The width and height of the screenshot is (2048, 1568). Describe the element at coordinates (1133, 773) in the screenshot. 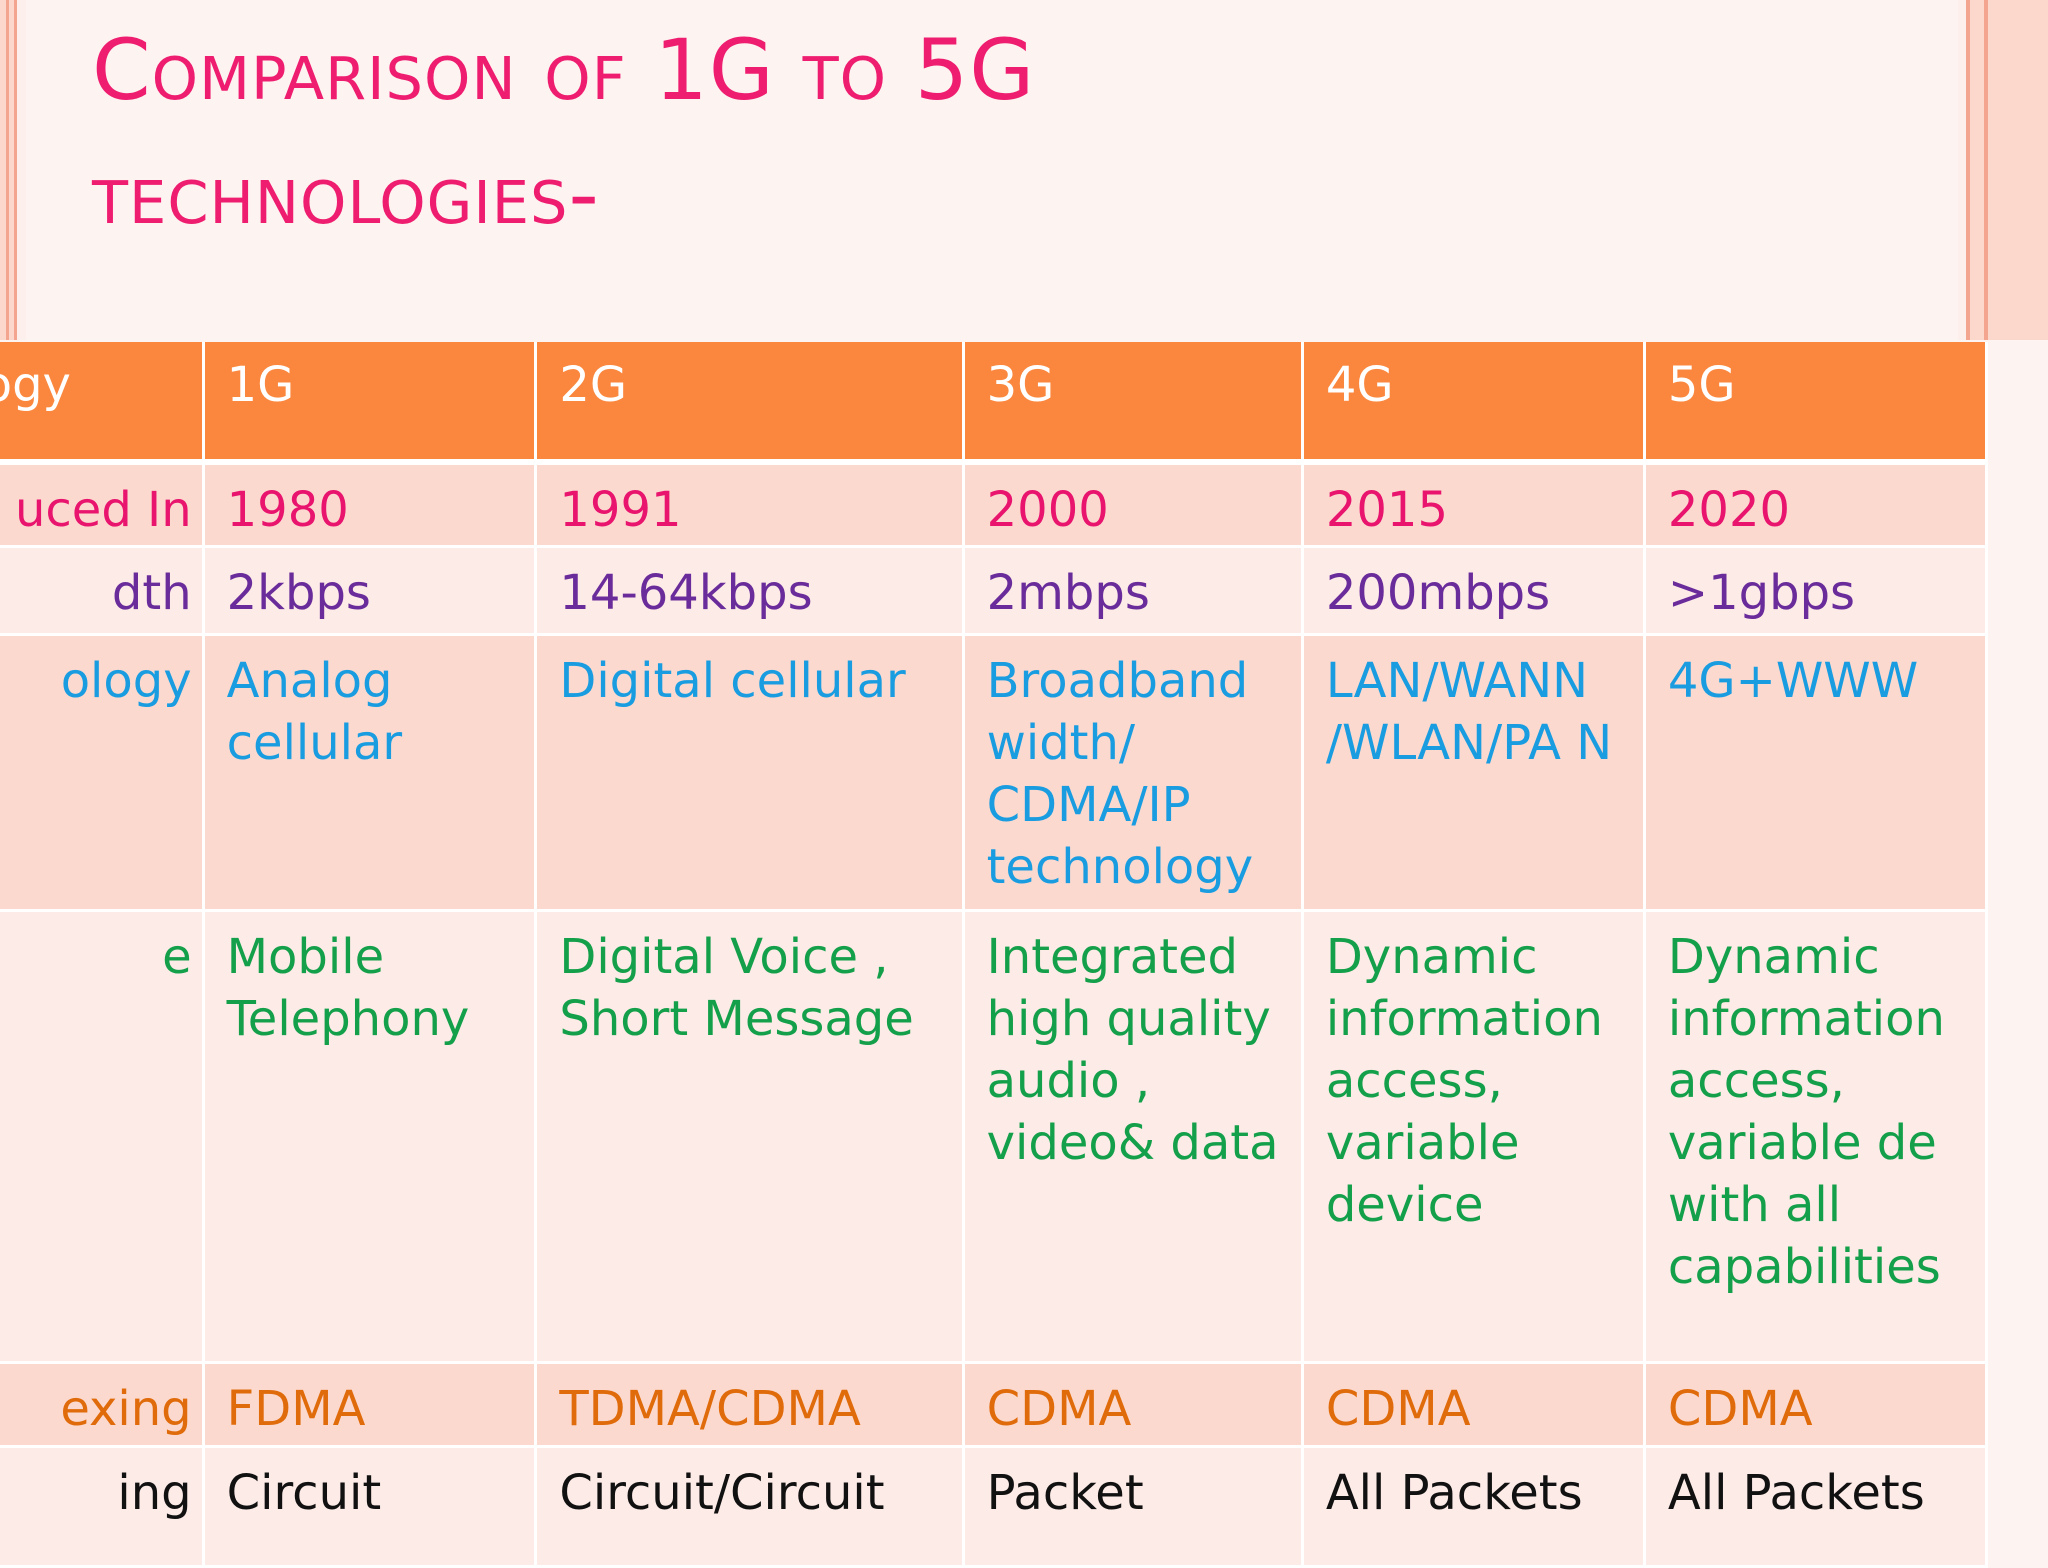

I see `table-cell: Broadband width/ CDMA/IP technology` at that location.